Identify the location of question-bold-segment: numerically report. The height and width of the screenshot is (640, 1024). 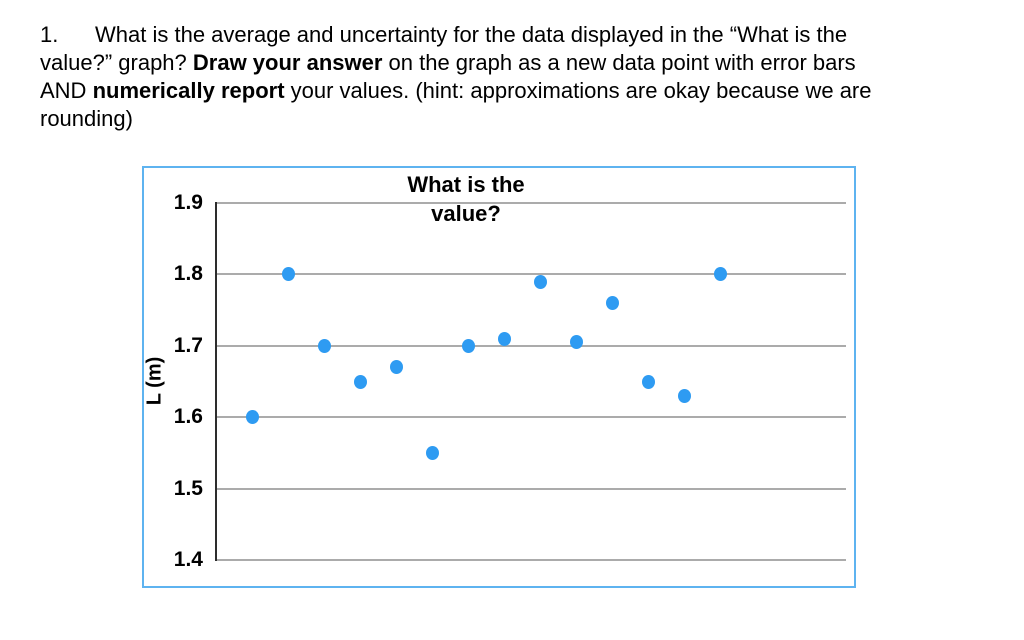
(188, 90).